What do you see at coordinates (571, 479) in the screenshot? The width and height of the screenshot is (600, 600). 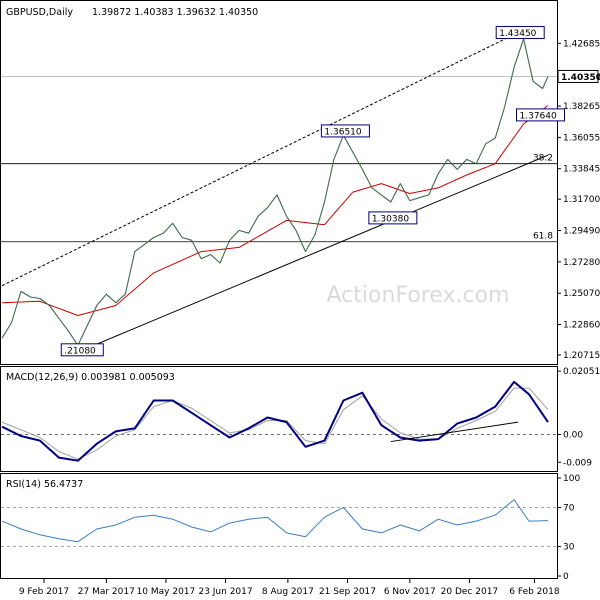 I see `rsi-axis-tick-label: 100` at bounding box center [571, 479].